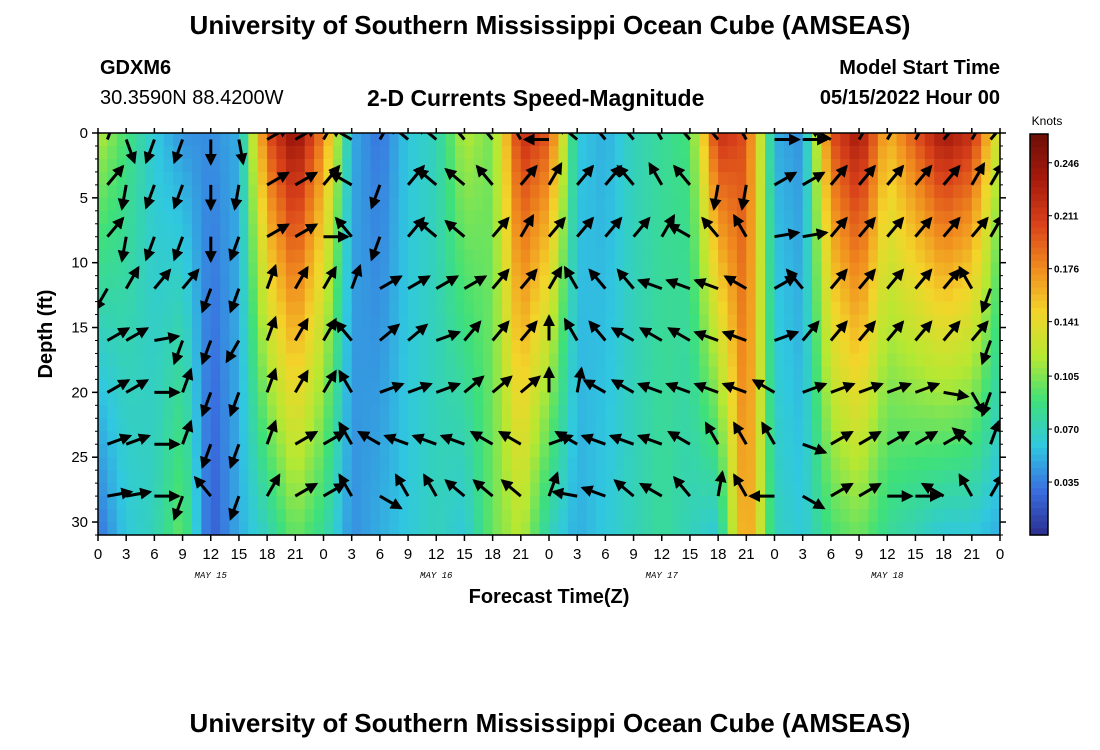 This screenshot has height=750, width=1100. What do you see at coordinates (267, 554) in the screenshot?
I see `x-tick-label: 18` at bounding box center [267, 554].